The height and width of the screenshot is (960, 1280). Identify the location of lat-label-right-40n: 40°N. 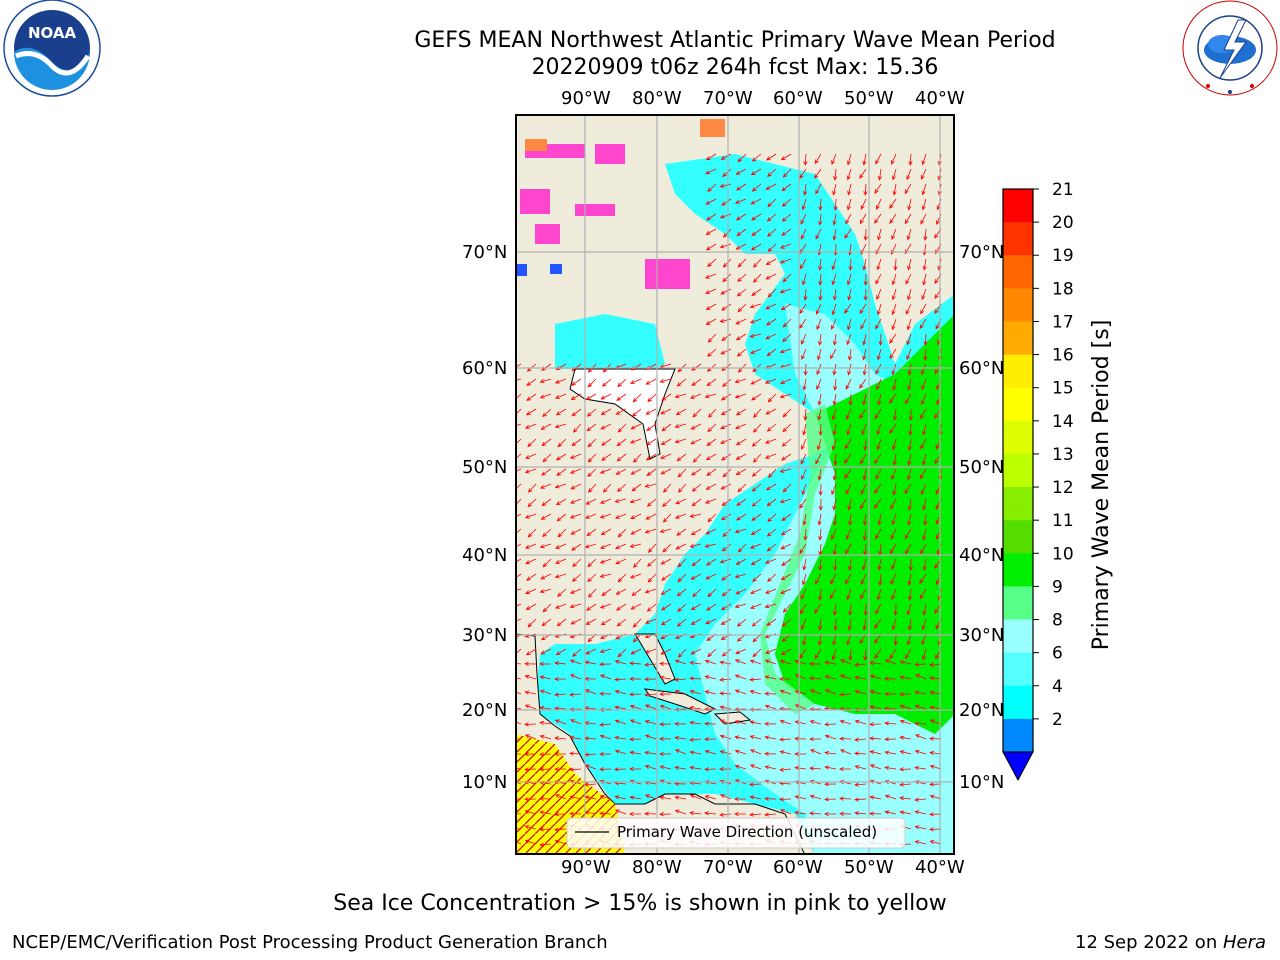
(982, 555).